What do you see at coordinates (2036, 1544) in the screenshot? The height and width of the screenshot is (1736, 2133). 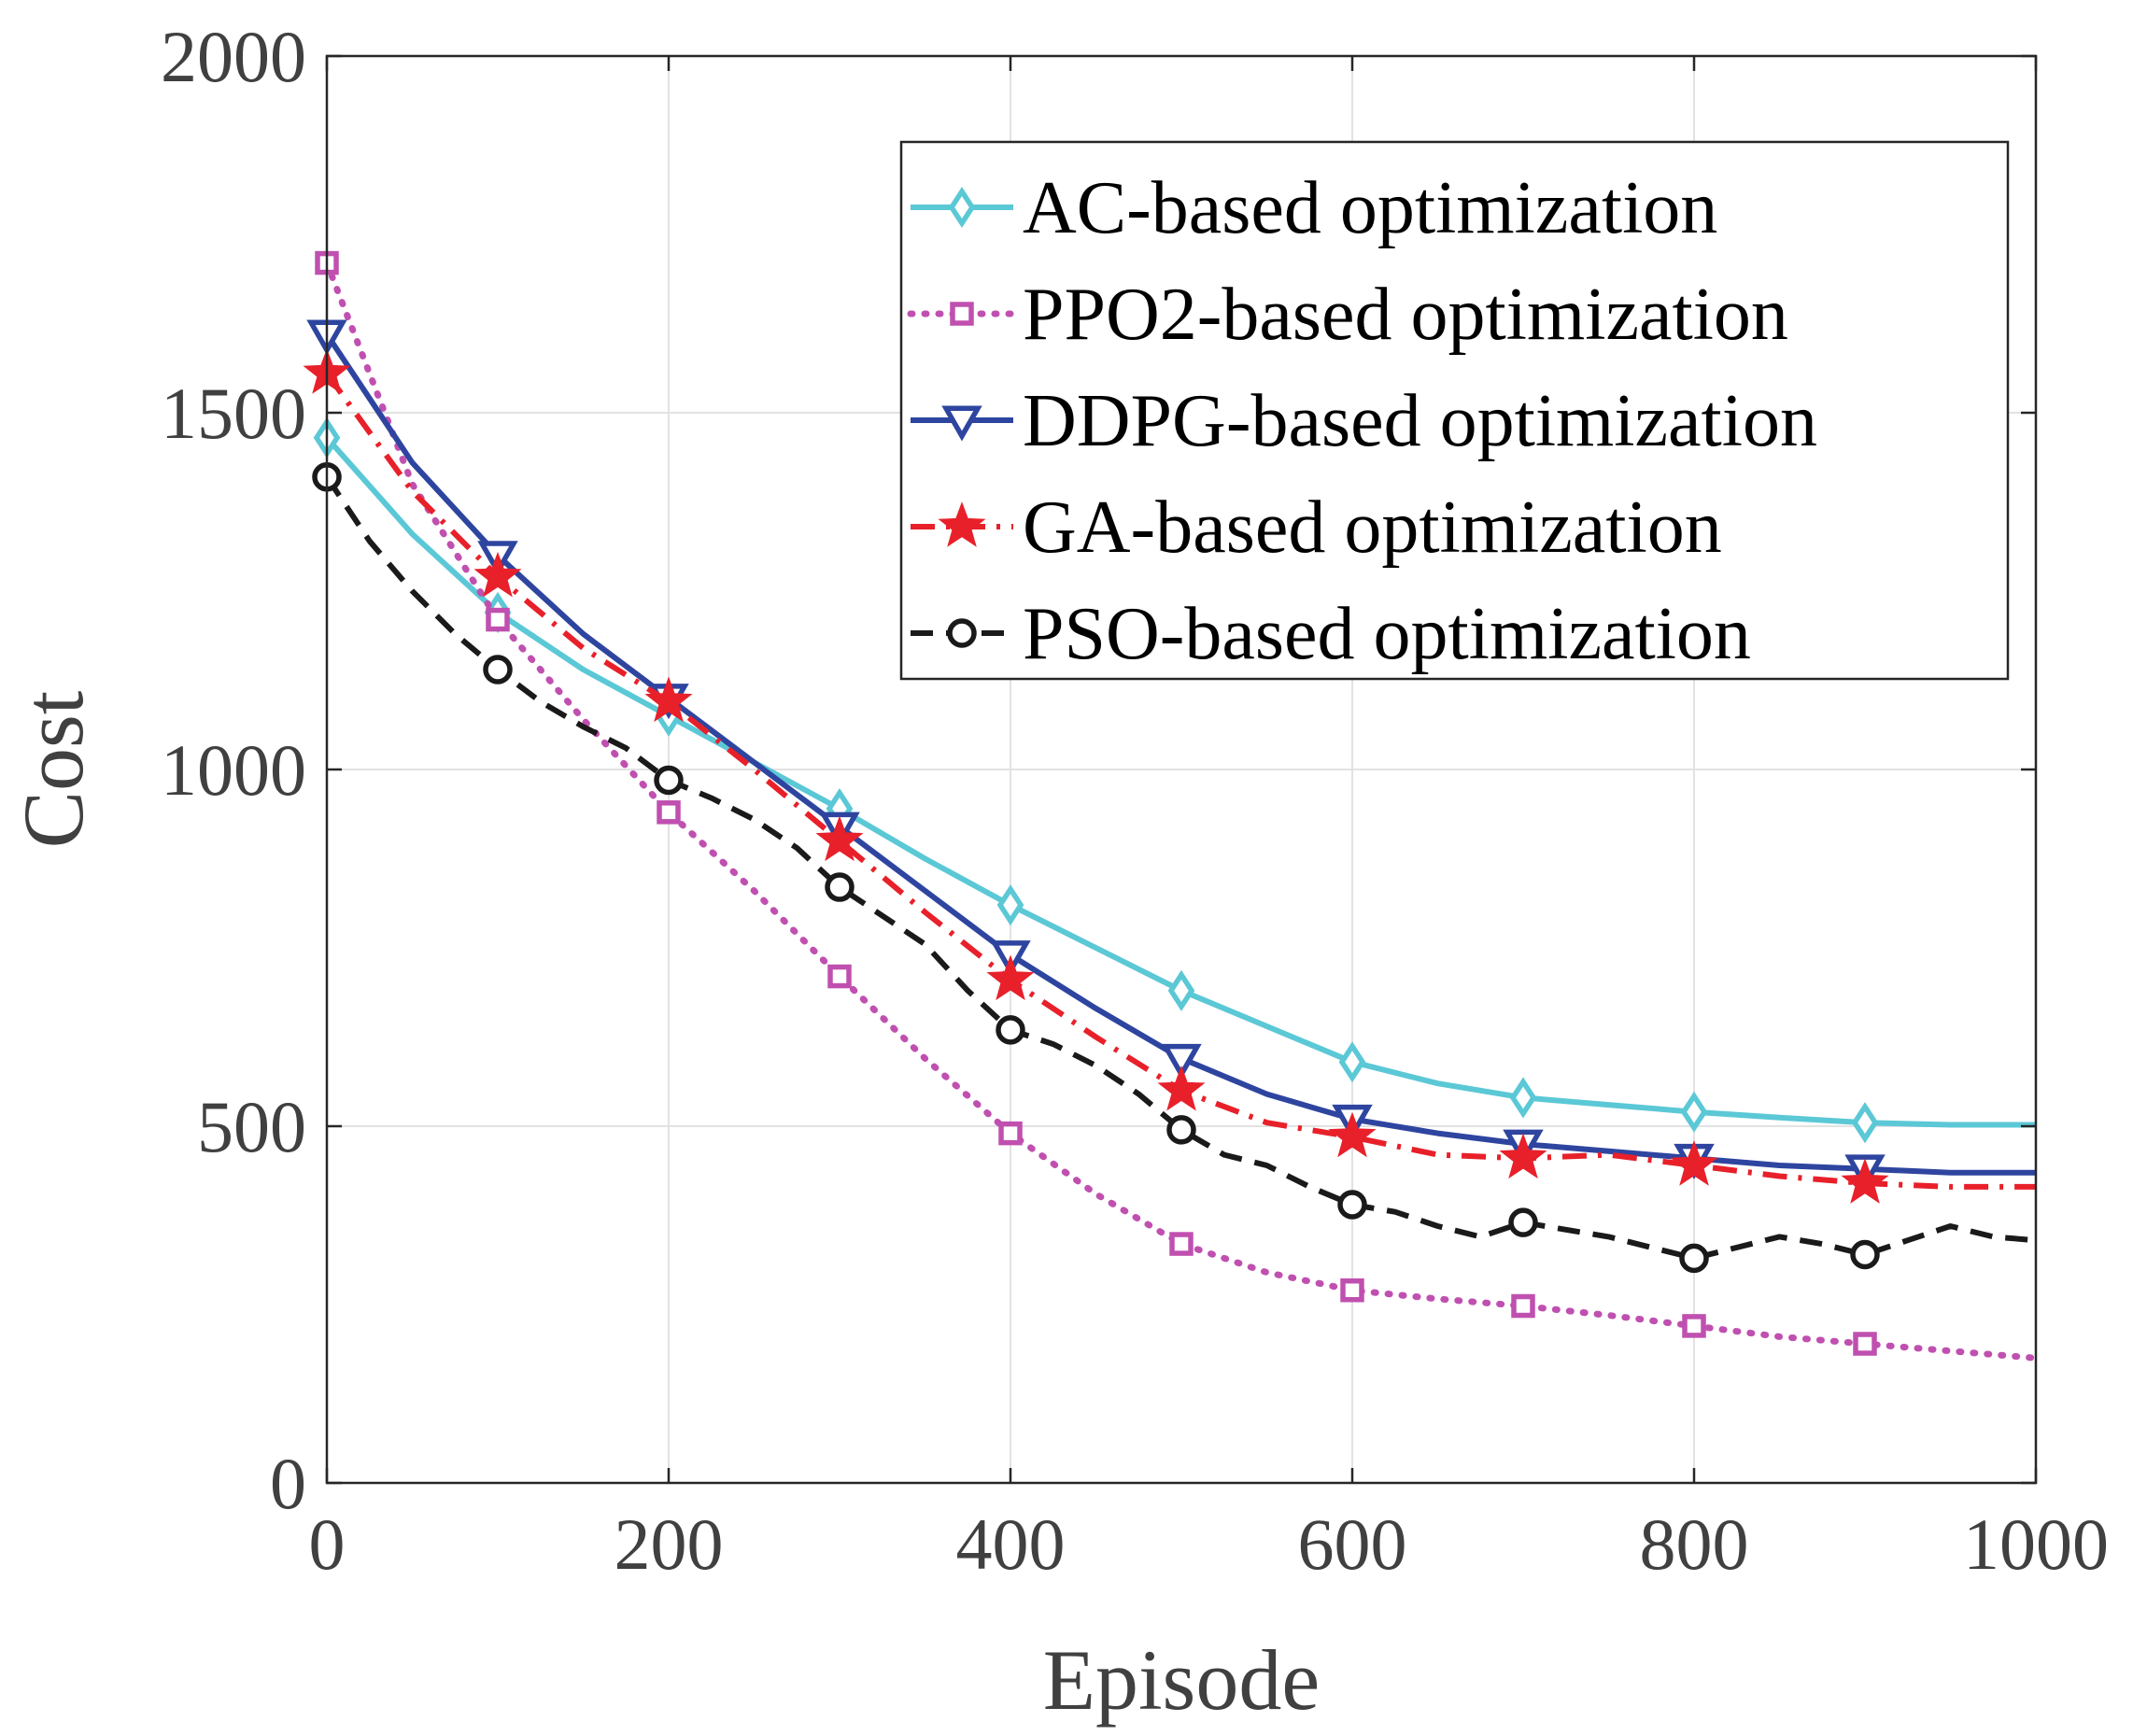 I see `x-tick-label: 1000` at bounding box center [2036, 1544].